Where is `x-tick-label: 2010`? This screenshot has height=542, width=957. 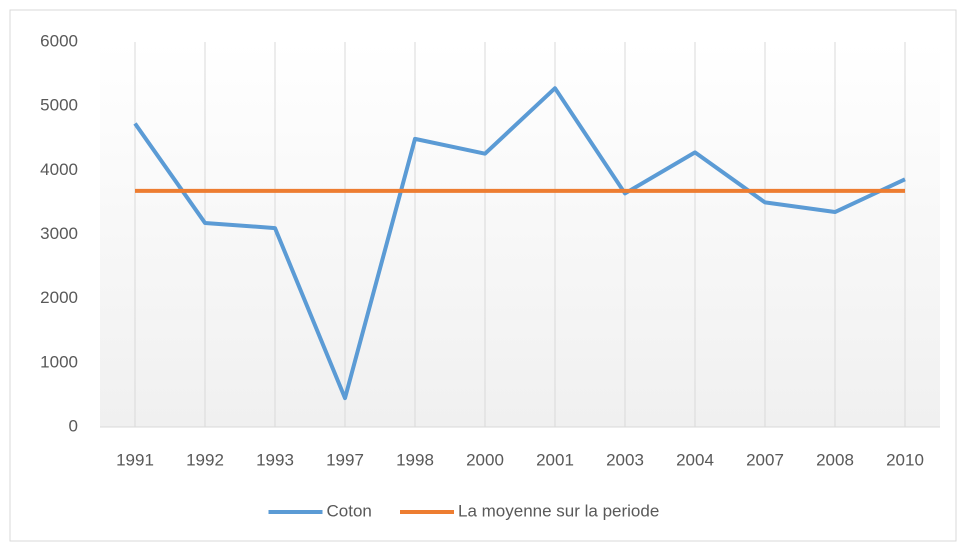 x-tick-label: 2010 is located at coordinates (905, 459).